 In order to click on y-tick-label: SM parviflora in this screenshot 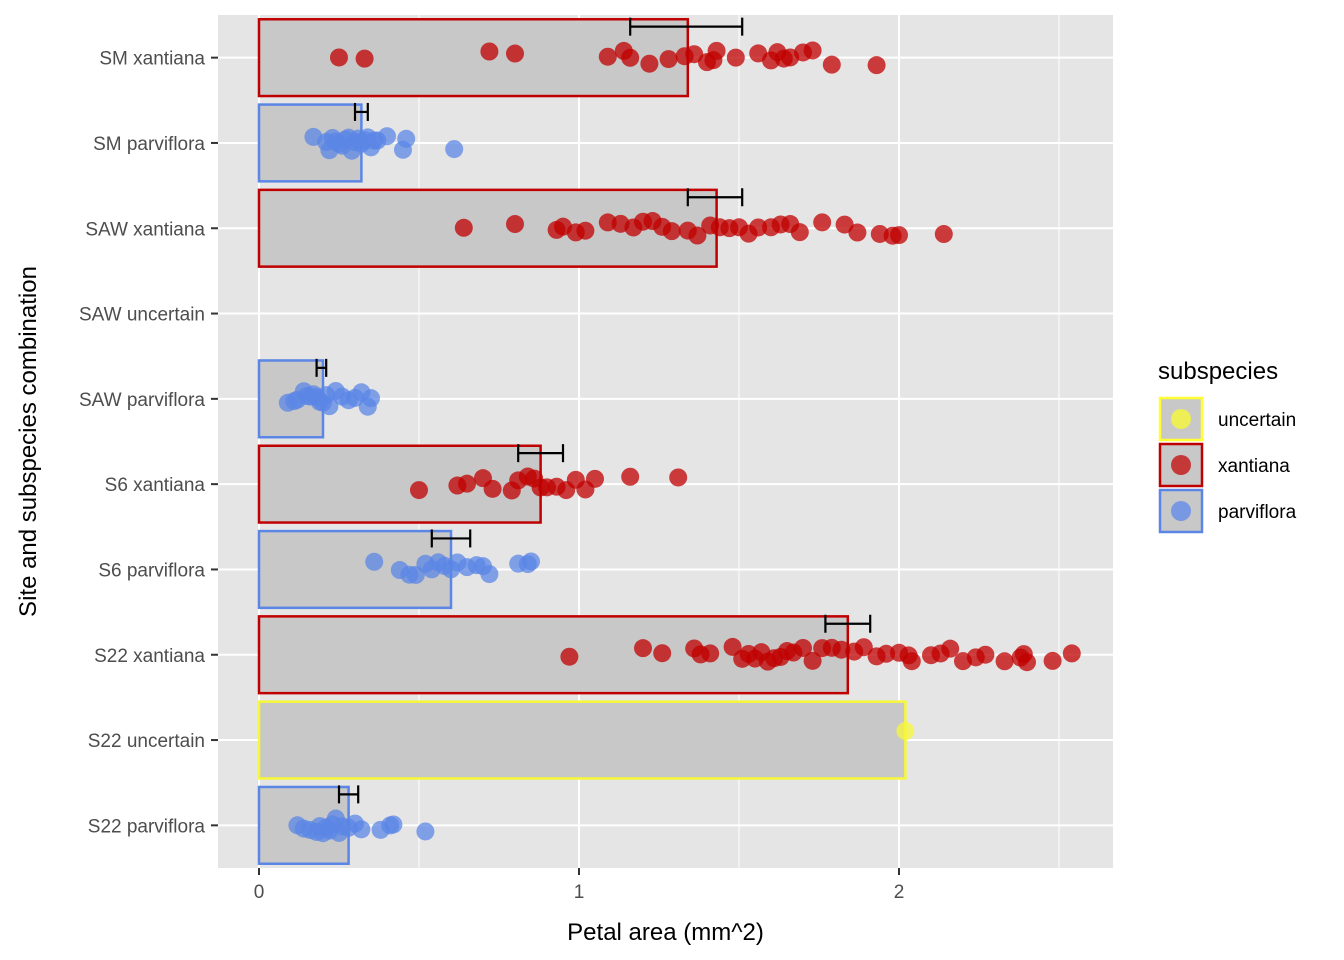, I will do `click(149, 144)`.